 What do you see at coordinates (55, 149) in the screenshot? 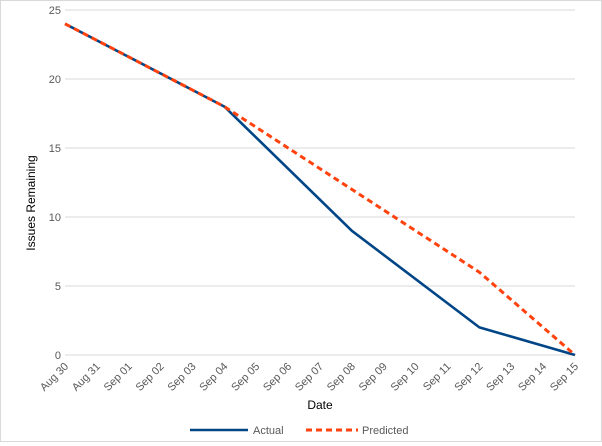
I see `y-tick-label: 15` at bounding box center [55, 149].